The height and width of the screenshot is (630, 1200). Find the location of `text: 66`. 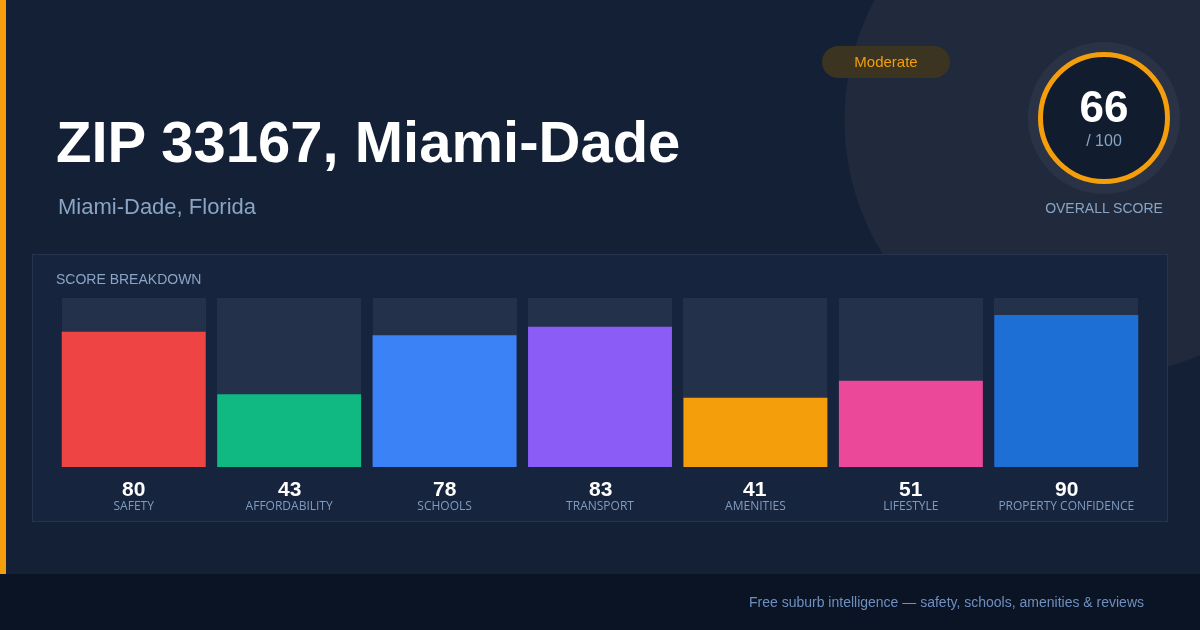

text: 66 is located at coordinates (1104, 107).